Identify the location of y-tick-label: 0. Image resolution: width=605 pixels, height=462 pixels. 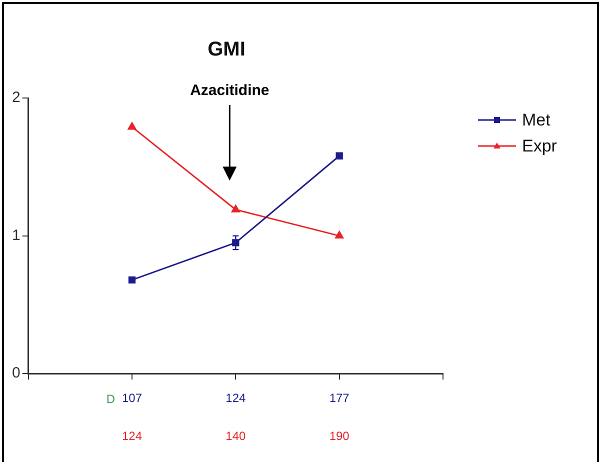
(16, 373).